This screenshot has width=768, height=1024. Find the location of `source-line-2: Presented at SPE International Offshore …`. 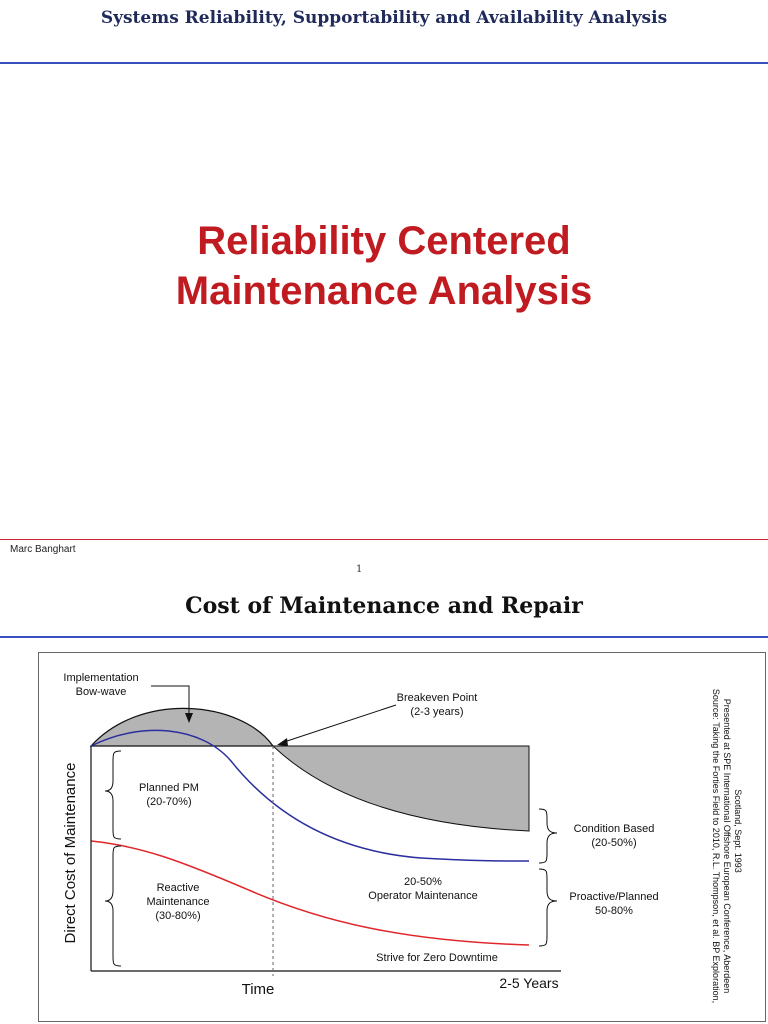

source-line-2: Presented at SPE International Offshore … is located at coordinates (727, 846).